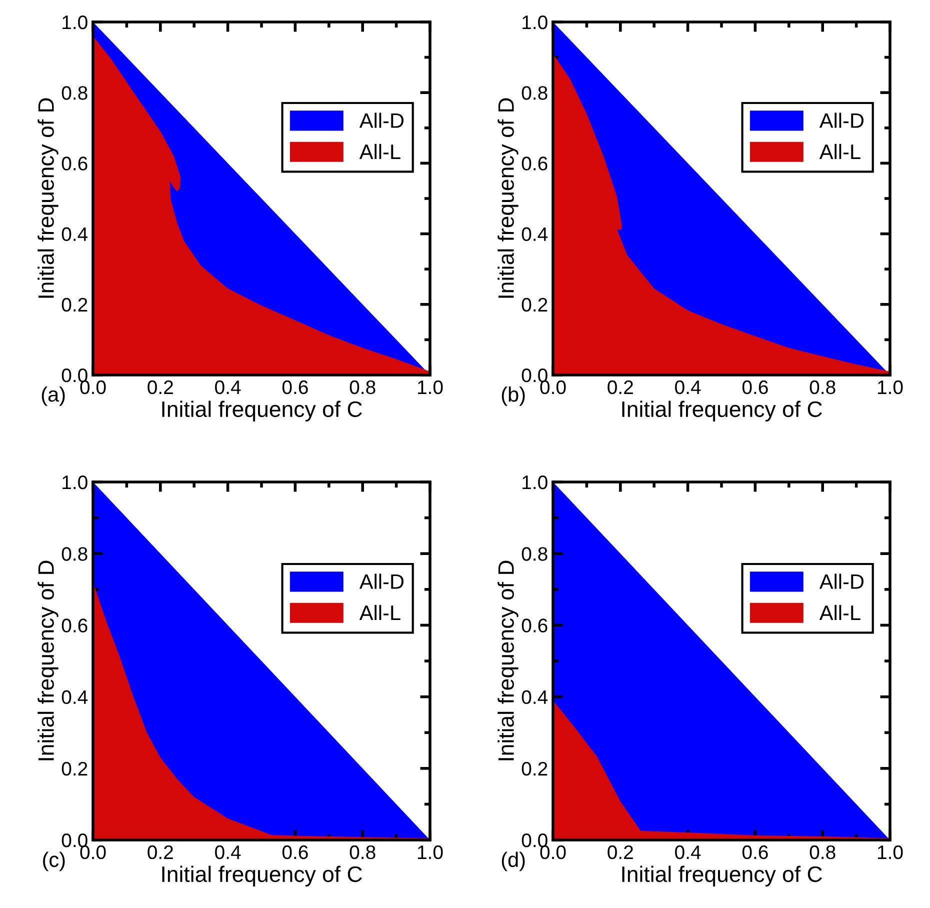 This screenshot has width=930, height=908. What do you see at coordinates (54, 862) in the screenshot?
I see `text: (c)` at bounding box center [54, 862].